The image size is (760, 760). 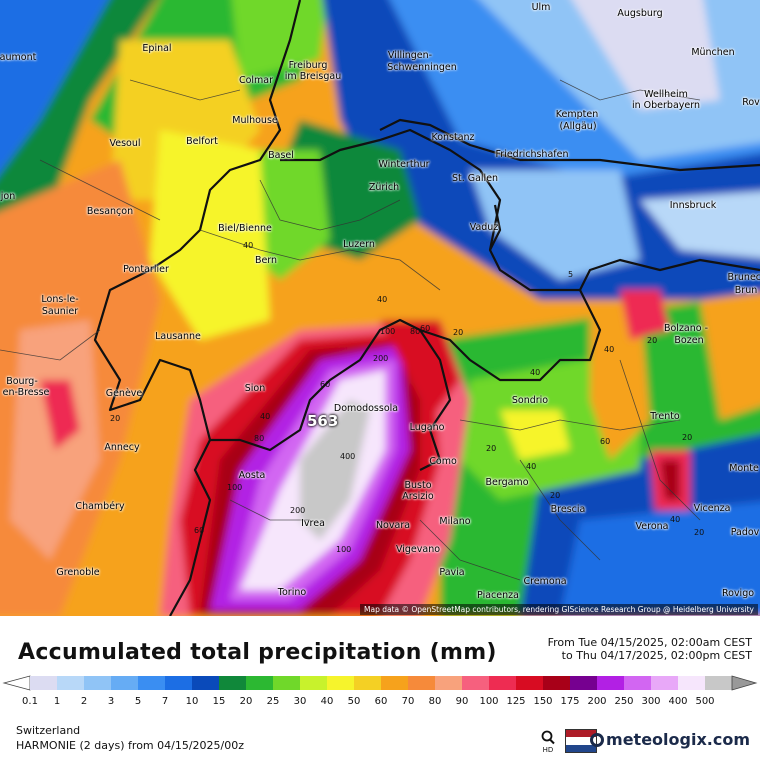 I want to click on city-label: Saunier, so click(x=60, y=311).